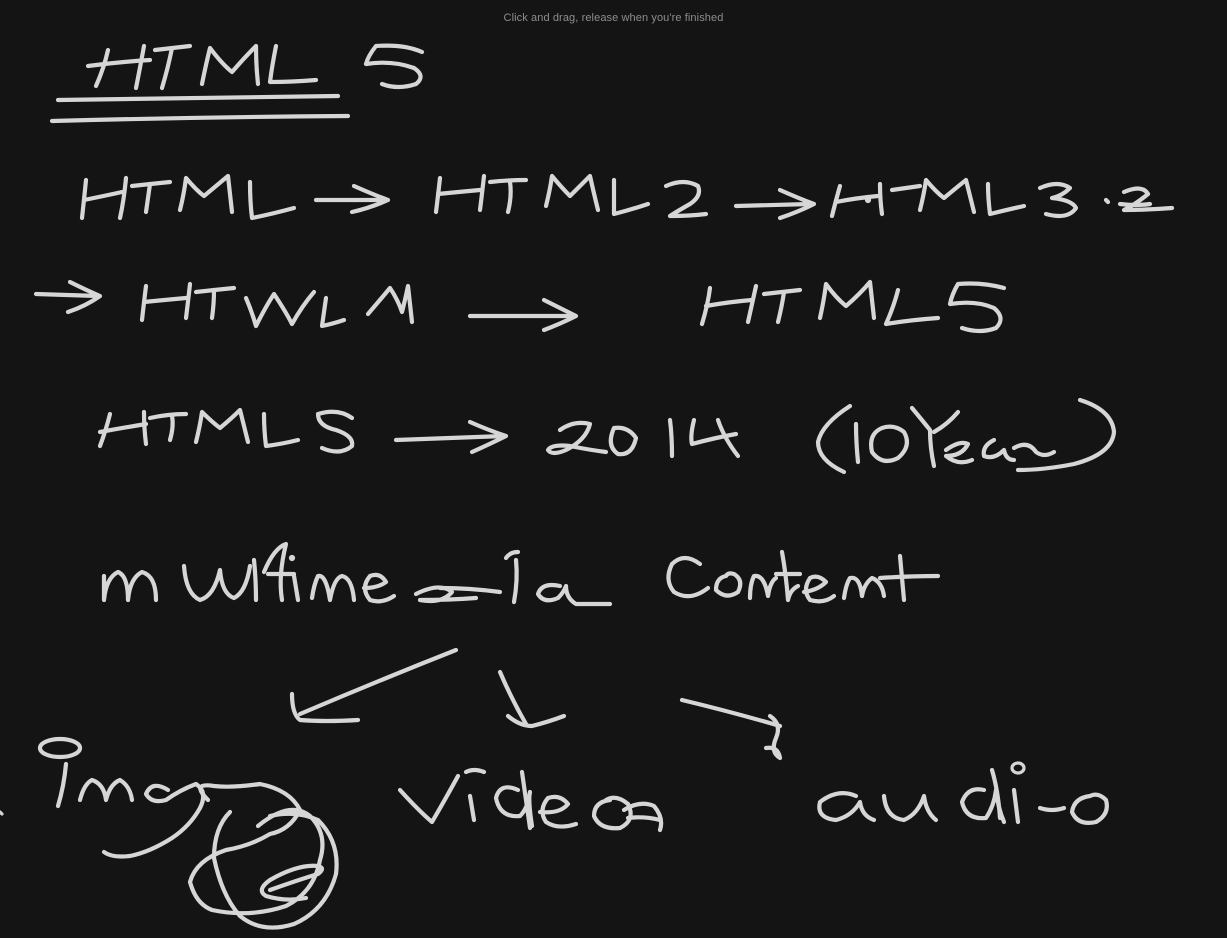  Describe the element at coordinates (536, 704) in the screenshot. I see `handwritten-branch-arrows` at that location.